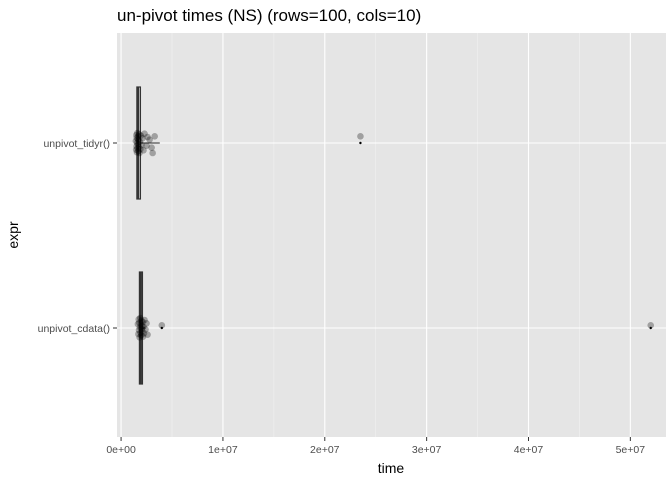 The image size is (672, 480). Describe the element at coordinates (427, 450) in the screenshot. I see `x-tick-label: 3e+07` at that location.